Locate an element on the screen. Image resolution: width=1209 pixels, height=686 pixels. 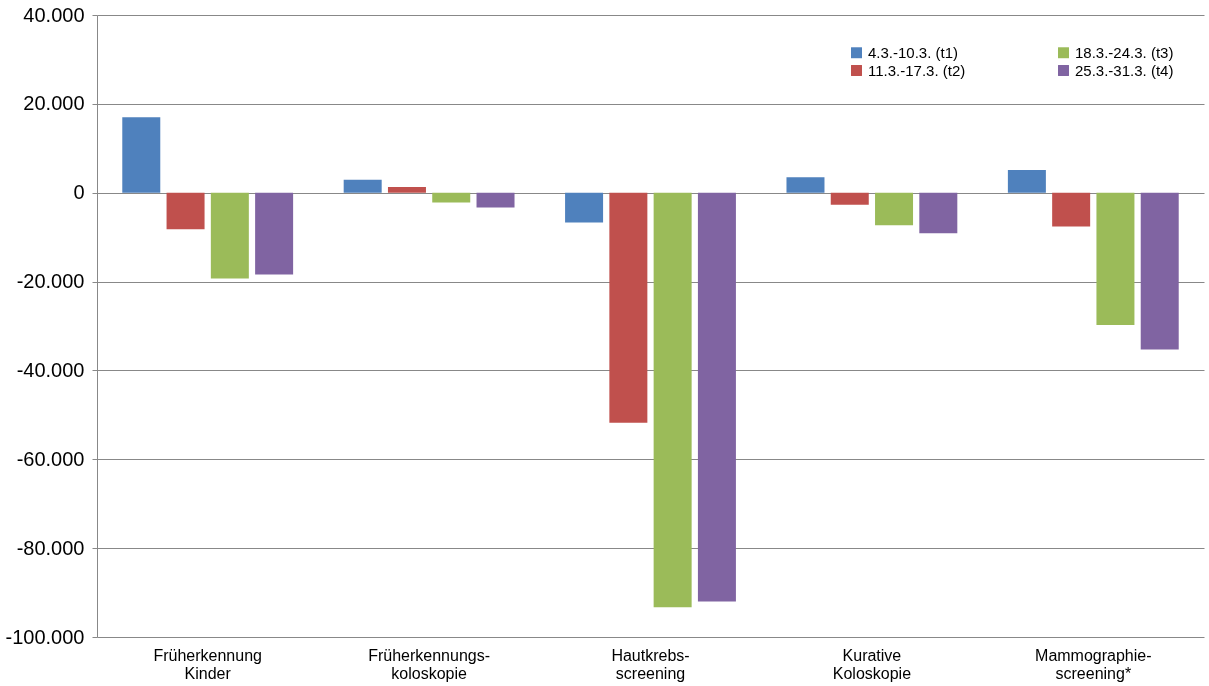
legend-label: 4.3.-10.3. (t1) is located at coordinates (913, 52).